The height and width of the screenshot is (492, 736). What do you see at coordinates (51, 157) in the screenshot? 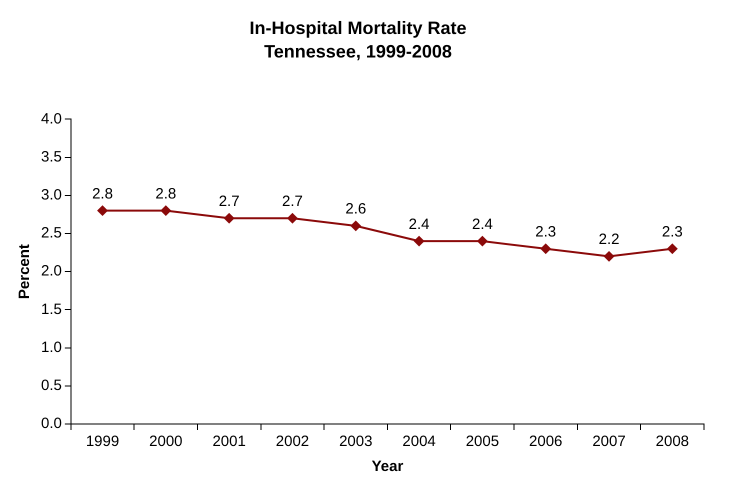
I see `y-tick-label: 3.5` at bounding box center [51, 157].